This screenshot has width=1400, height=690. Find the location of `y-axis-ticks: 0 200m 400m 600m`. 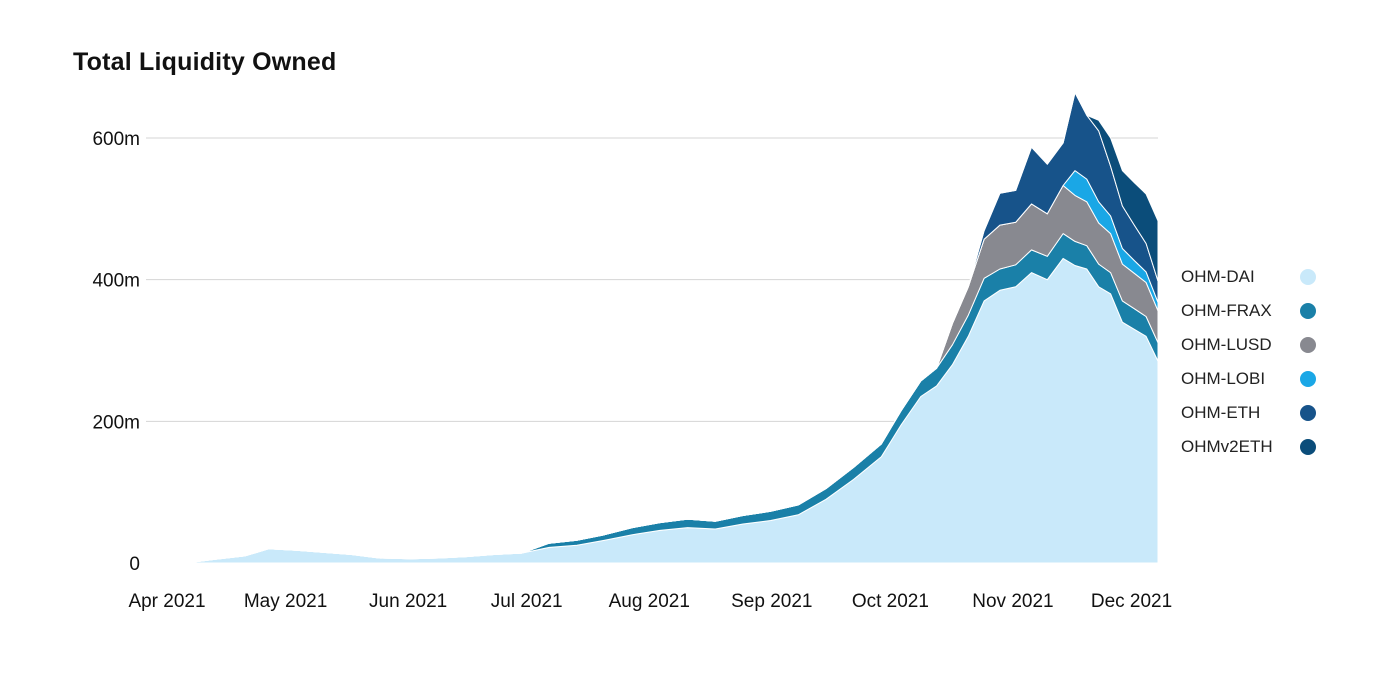

y-axis-ticks: 0 200m 400m 600m is located at coordinates (116, 352).